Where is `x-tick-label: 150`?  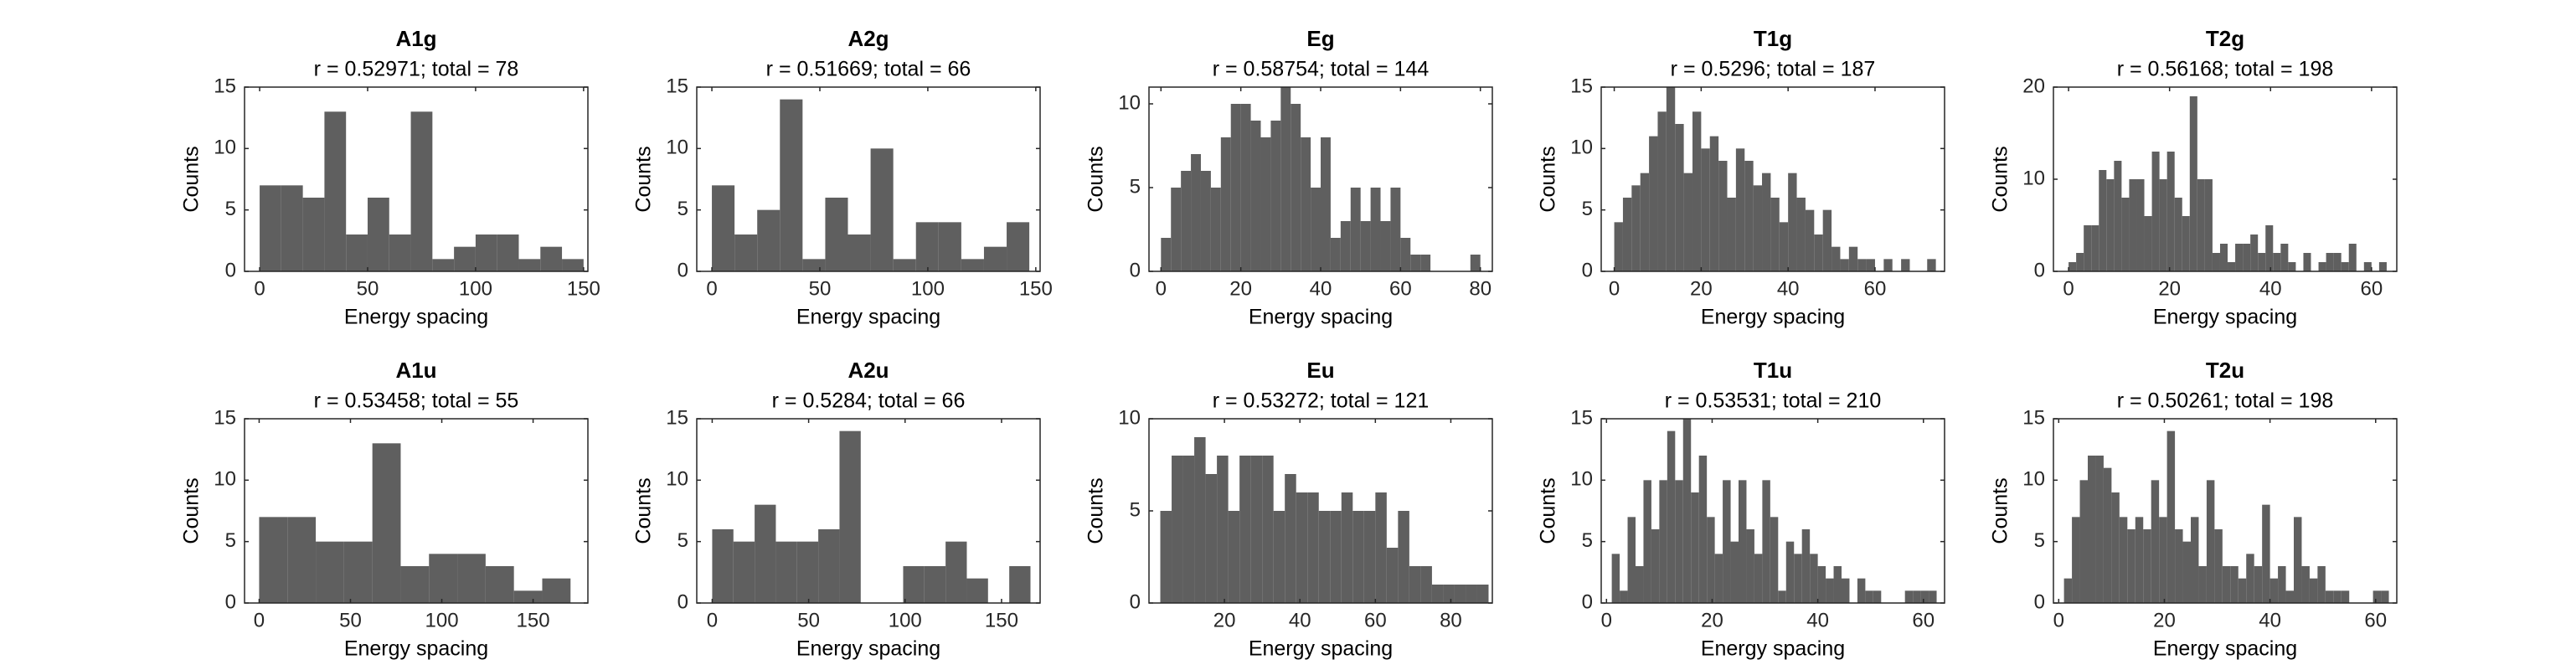
x-tick-label: 150 is located at coordinates (583, 288).